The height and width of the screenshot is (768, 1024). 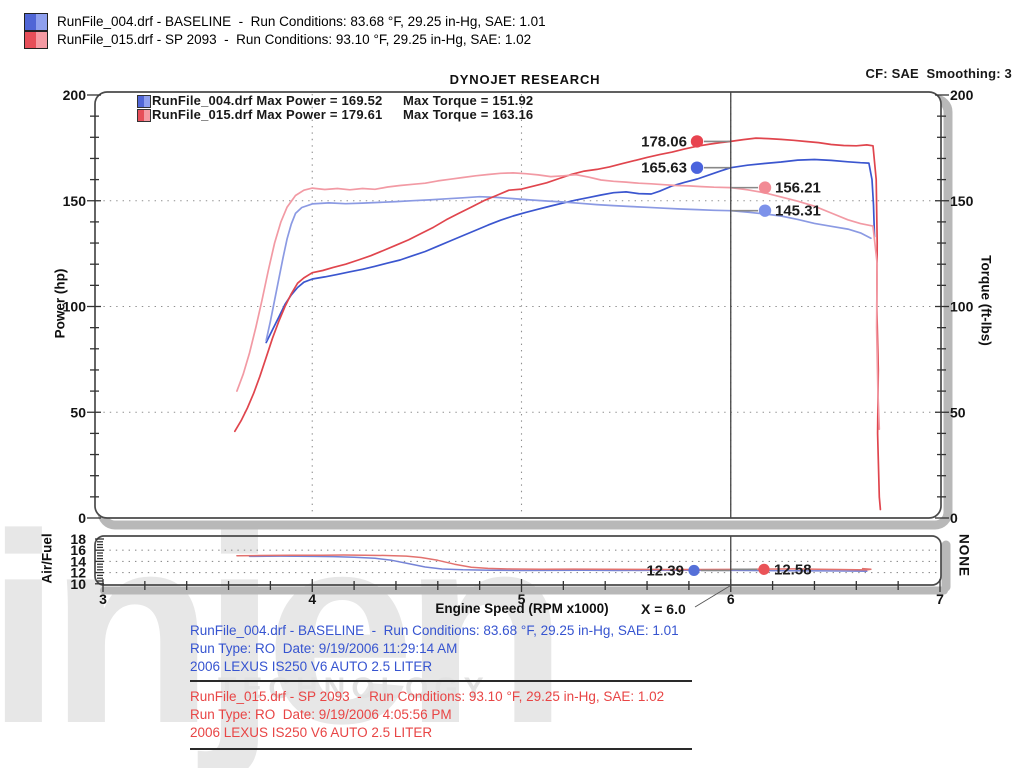 What do you see at coordinates (47, 558) in the screenshot?
I see `airfuel-axis-title: Air/Fuel` at bounding box center [47, 558].